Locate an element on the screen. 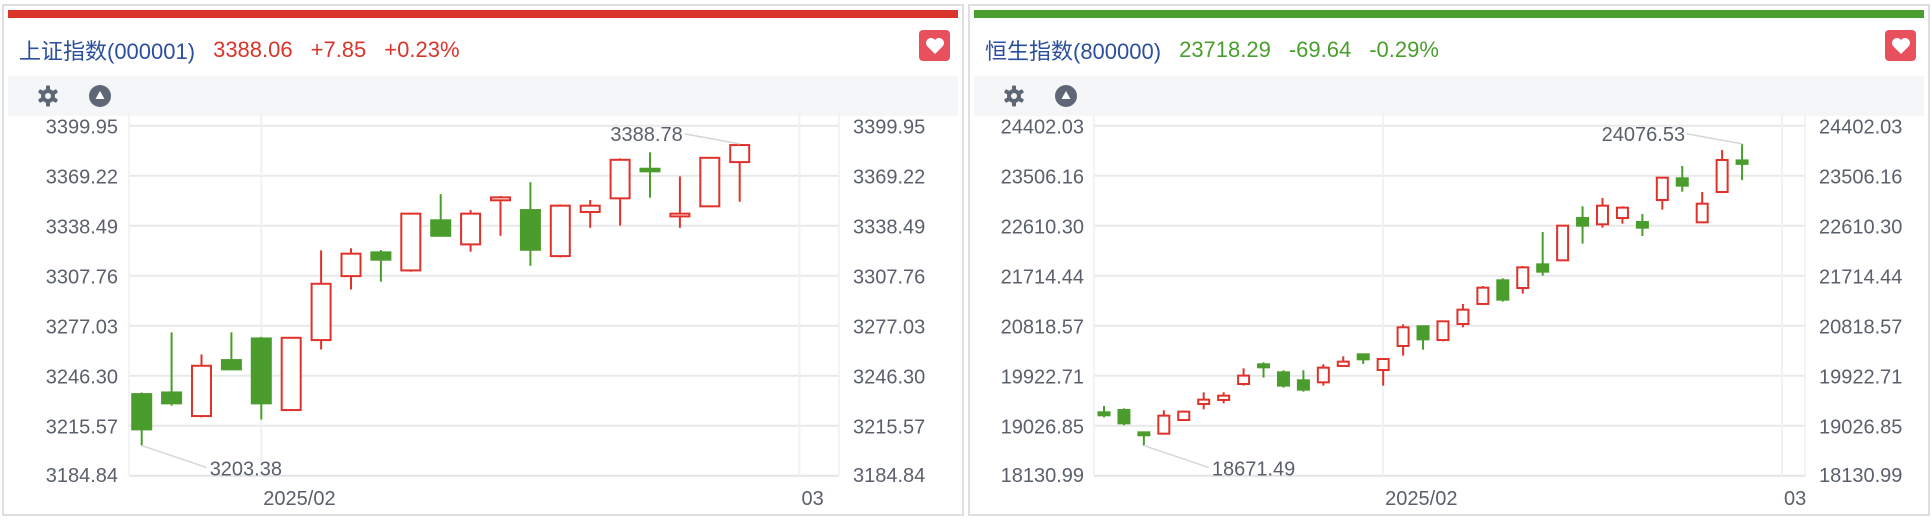  index-name: 上证指数(000001) is located at coordinates (107, 51).